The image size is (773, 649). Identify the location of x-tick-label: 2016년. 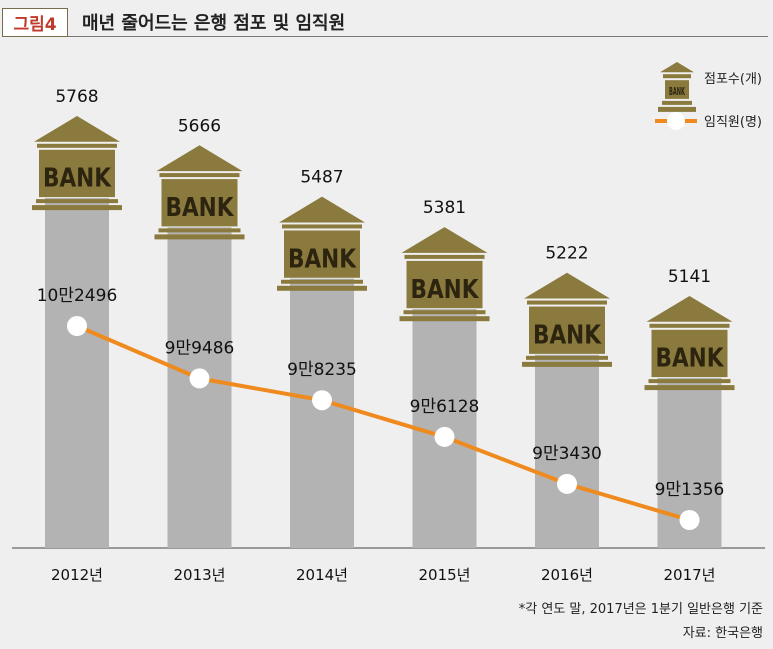
(567, 575).